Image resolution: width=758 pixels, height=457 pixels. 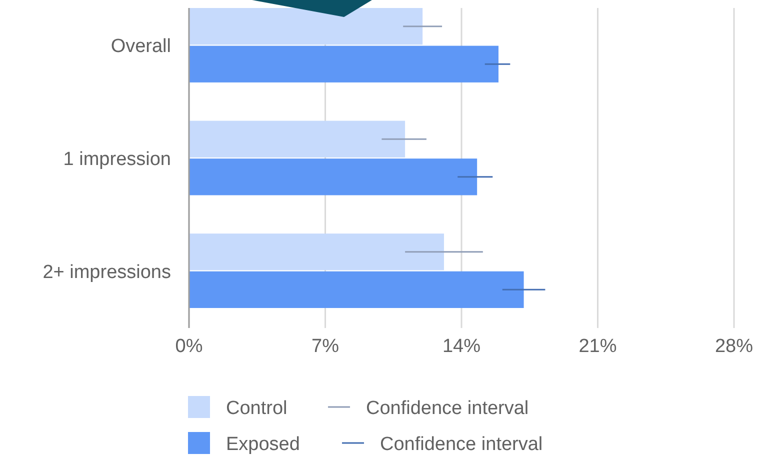 I want to click on y-tick-label: Overall, so click(x=140, y=47).